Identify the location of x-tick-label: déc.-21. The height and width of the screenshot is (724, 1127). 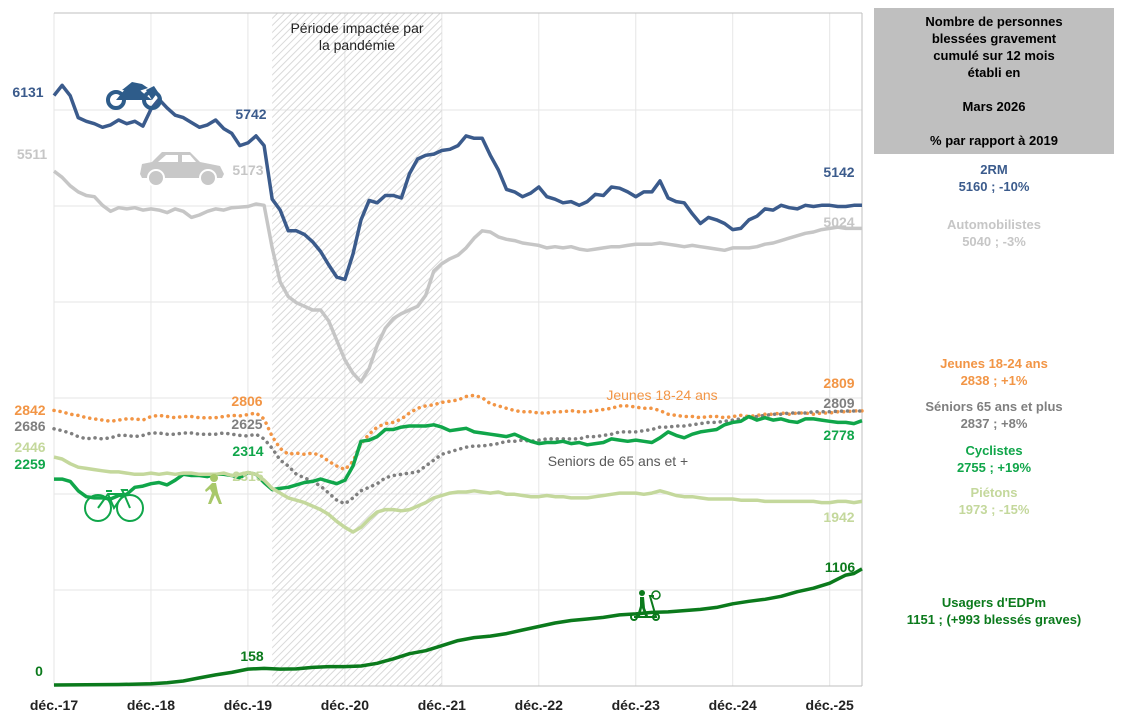
(442, 705).